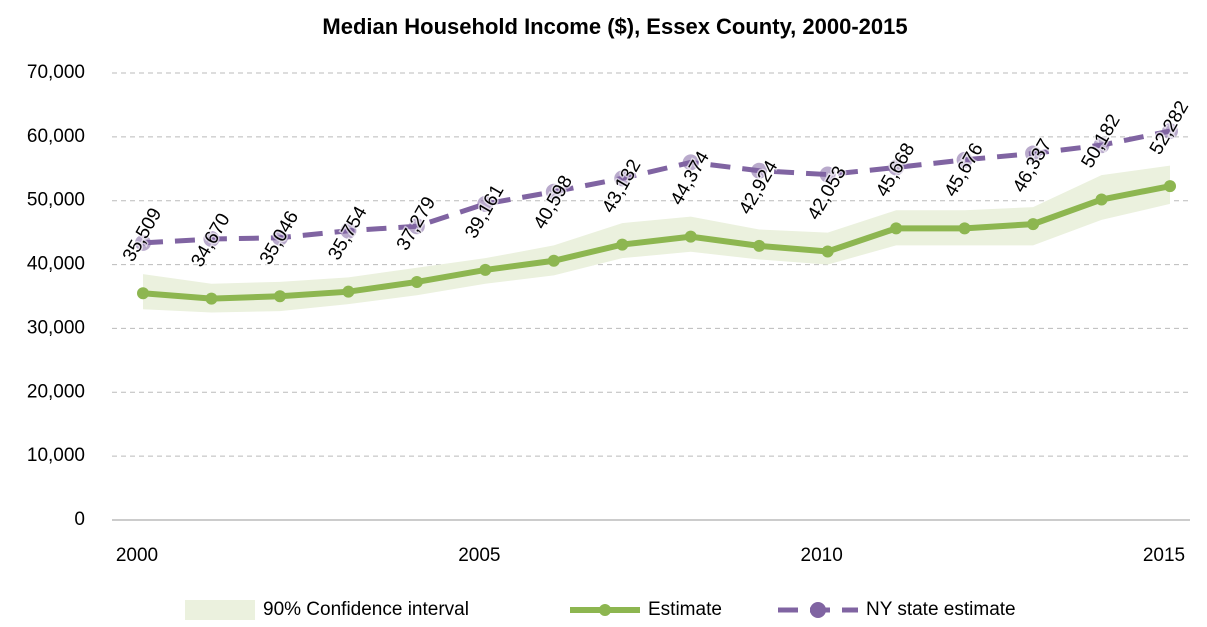  I want to click on y-tick-label: 60,000, so click(56, 136).